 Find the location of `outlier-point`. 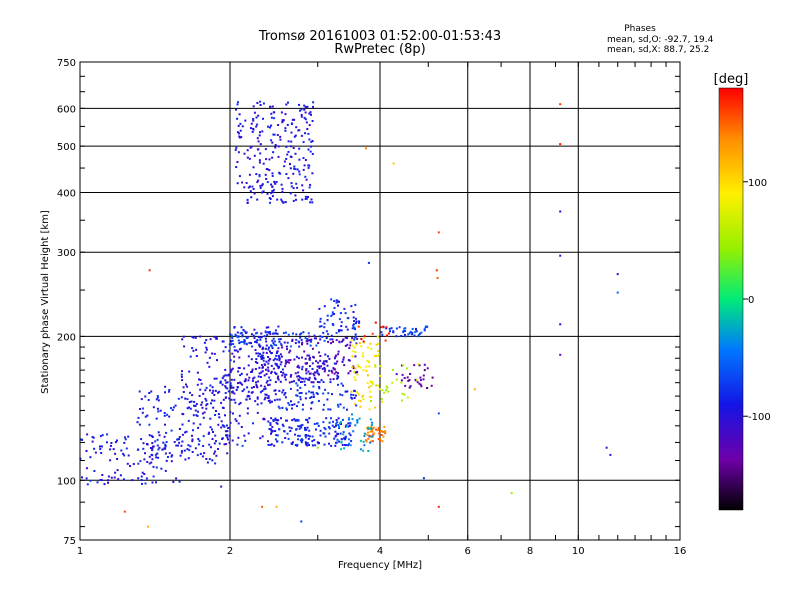

outlier-point is located at coordinates (276, 506).